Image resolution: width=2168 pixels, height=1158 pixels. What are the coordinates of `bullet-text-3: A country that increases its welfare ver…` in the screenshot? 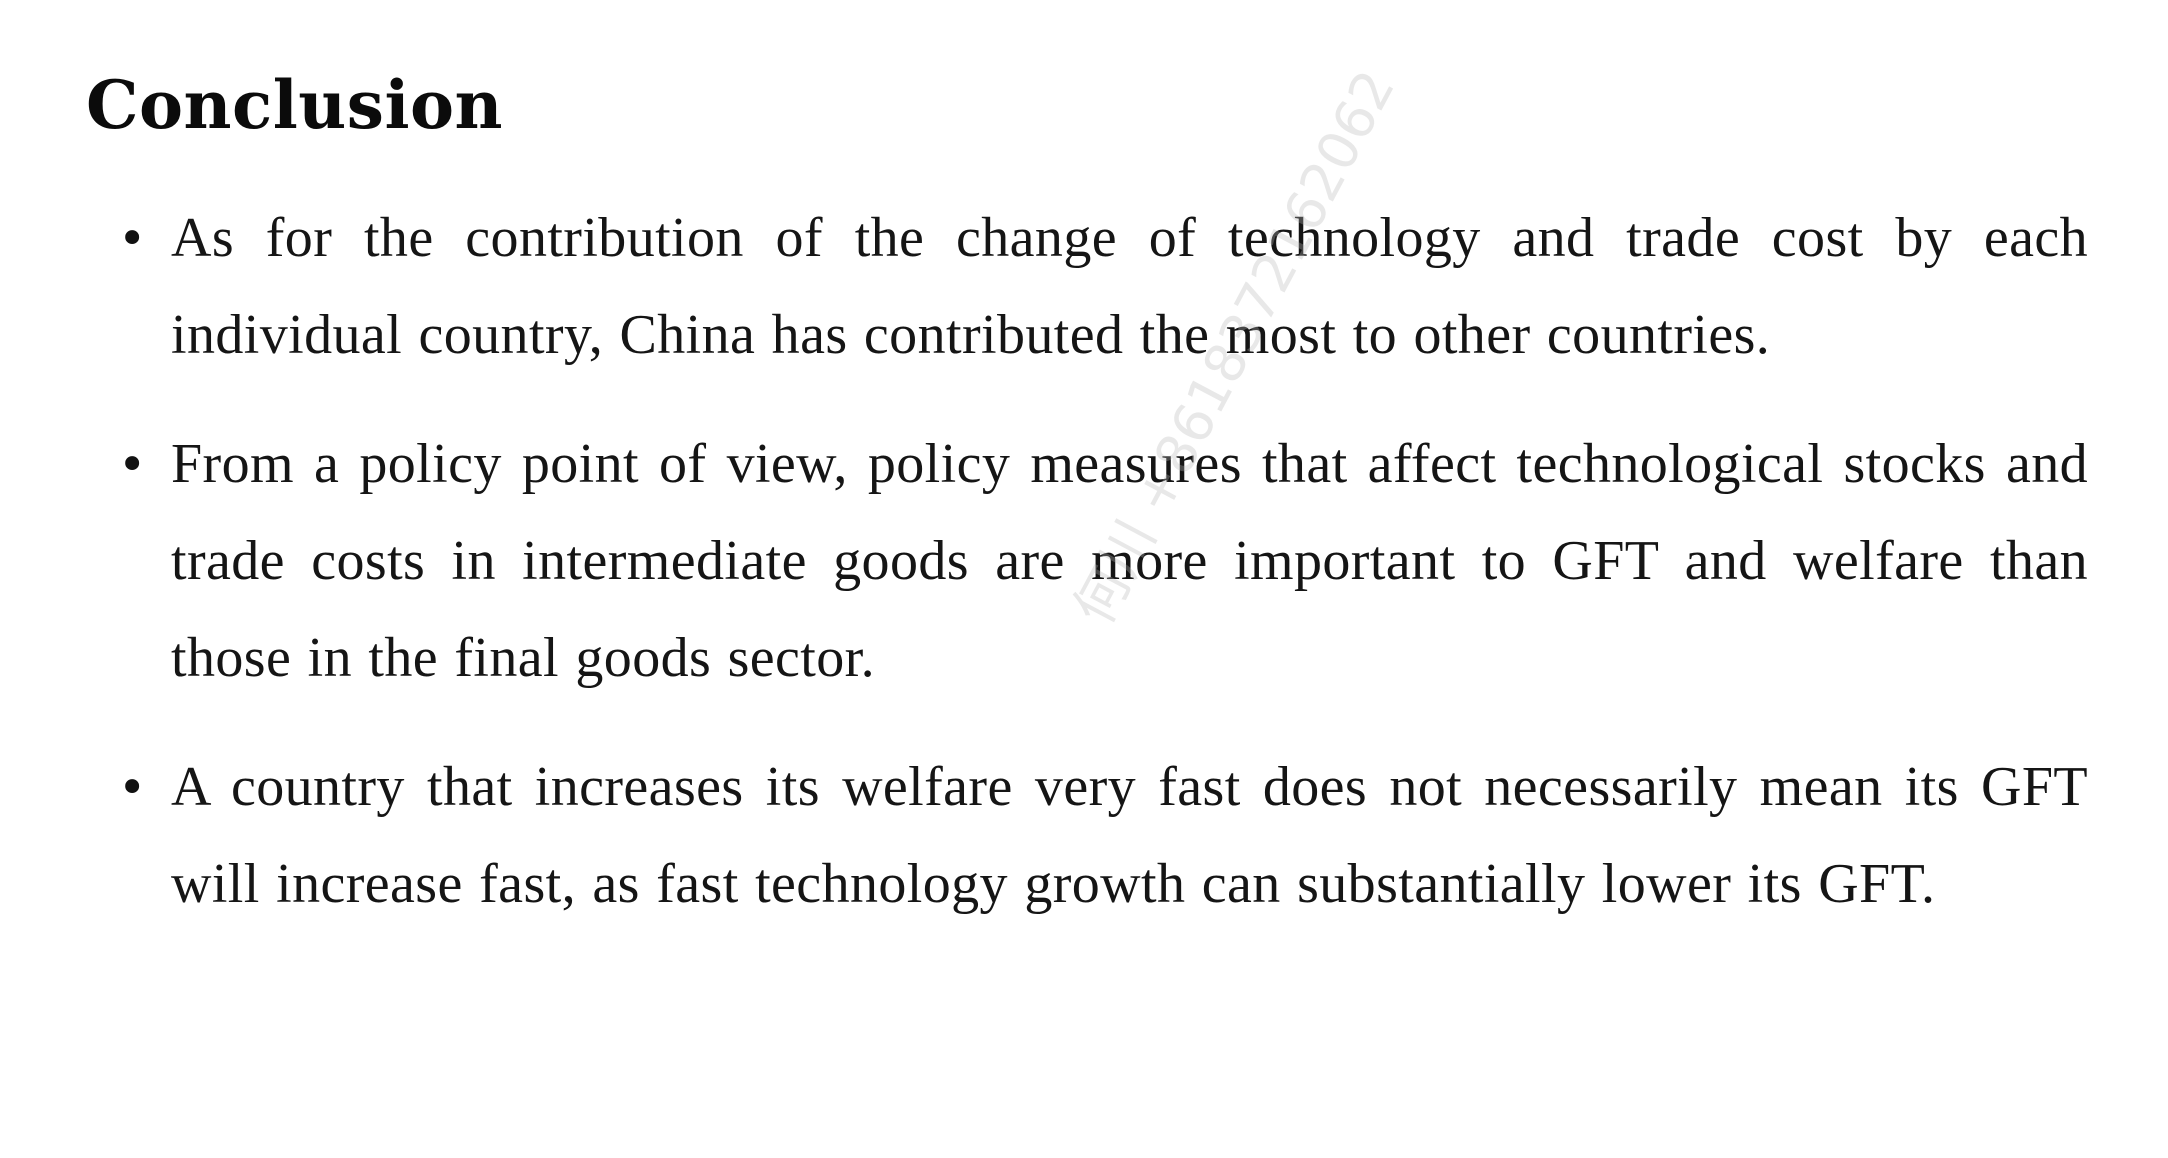 It's located at (1129, 835).